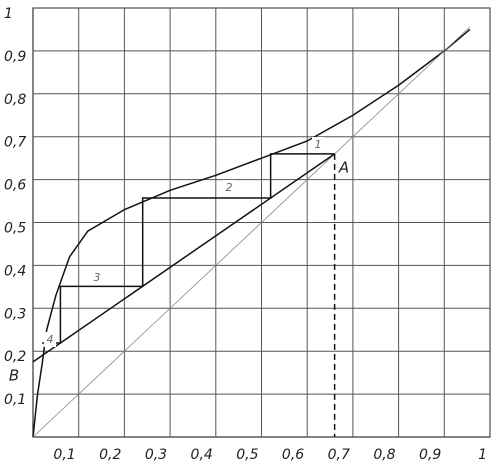  I want to click on annotation: 4, so click(50, 339).